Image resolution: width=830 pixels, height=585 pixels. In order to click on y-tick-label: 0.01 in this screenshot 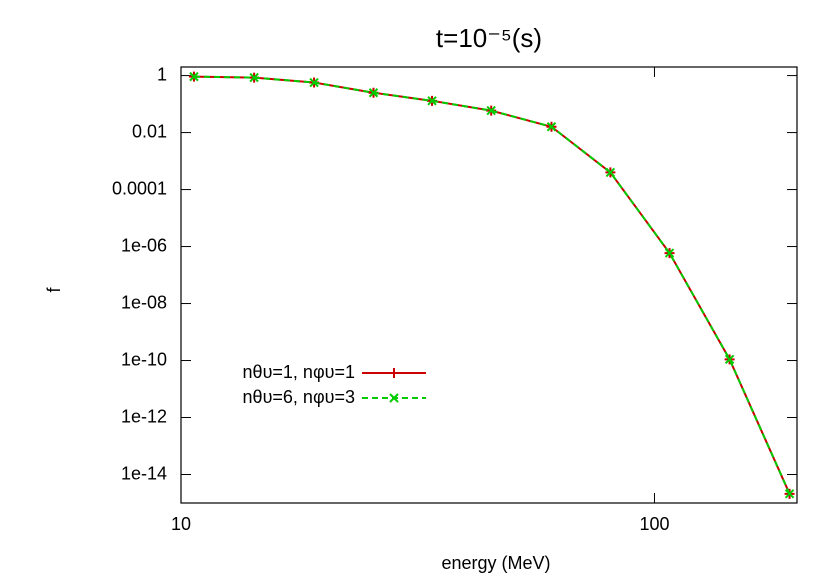, I will do `click(149, 131)`.